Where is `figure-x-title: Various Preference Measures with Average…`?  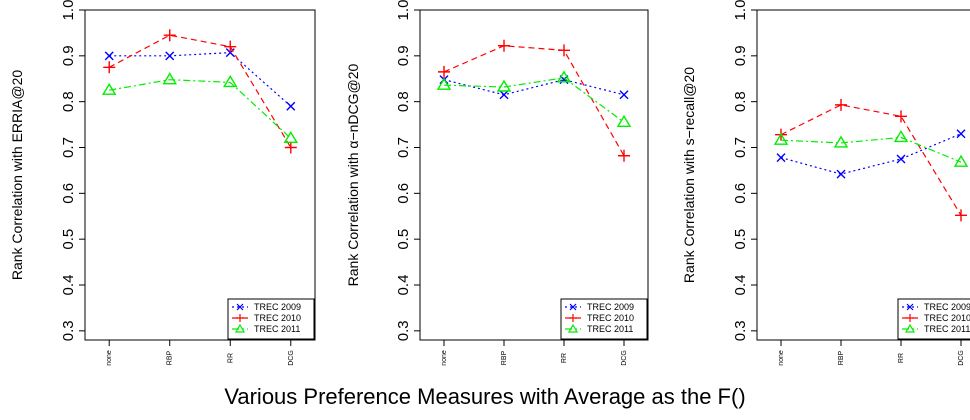
figure-x-title: Various Preference Measures with Average… is located at coordinates (485, 396).